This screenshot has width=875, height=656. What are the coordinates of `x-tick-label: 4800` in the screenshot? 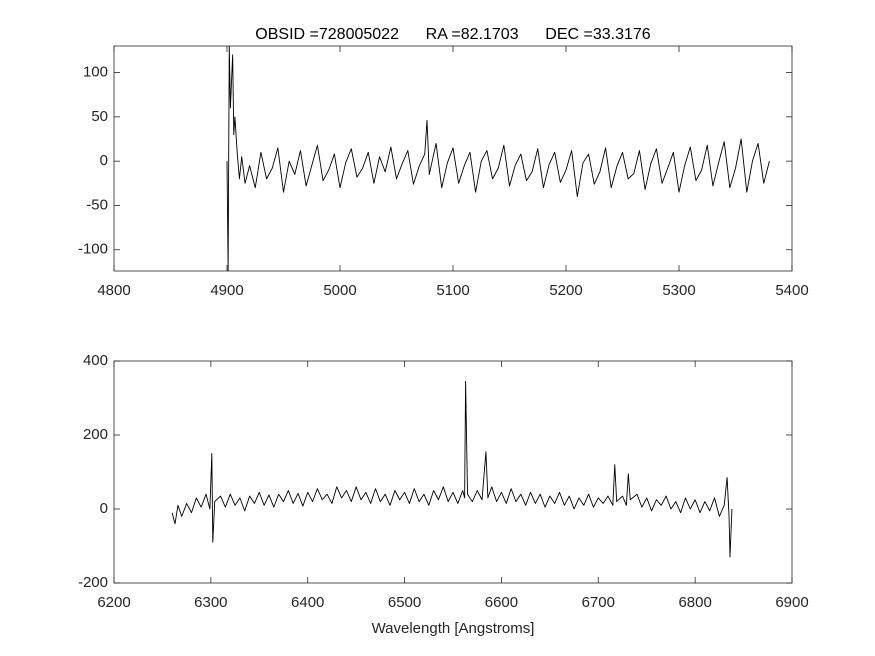 It's located at (113, 290).